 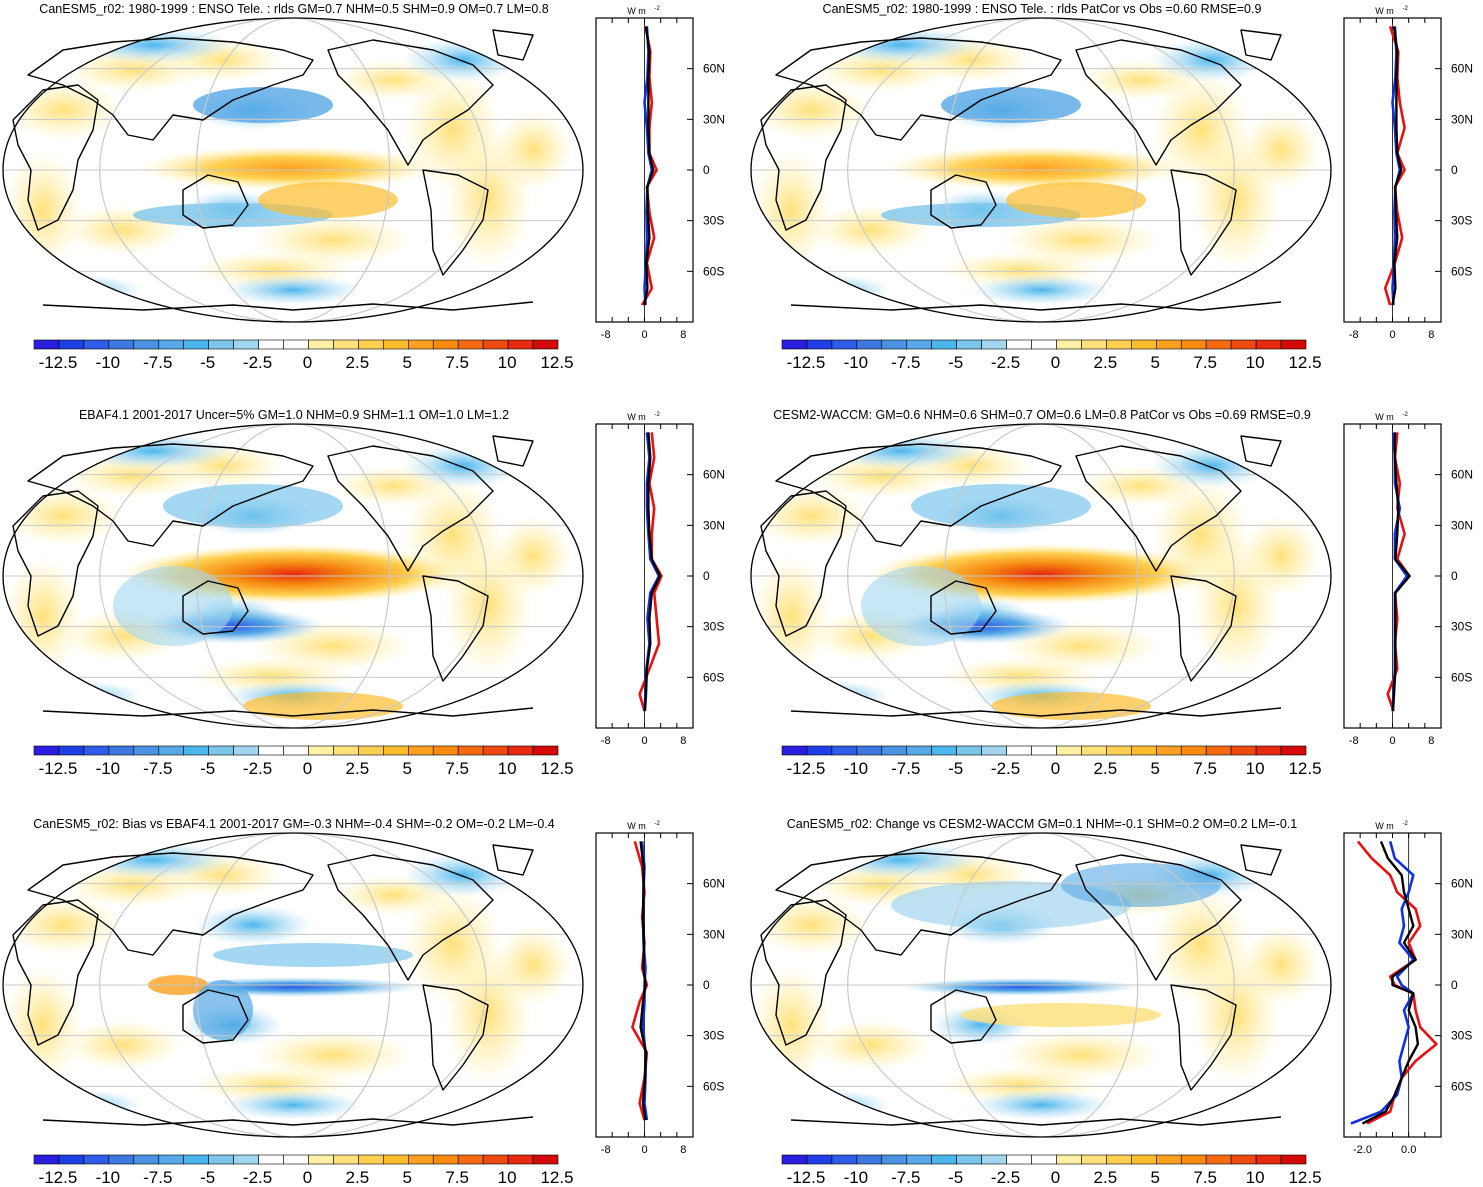 What do you see at coordinates (358, 768) in the screenshot?
I see `colorbar-label: 2.5` at bounding box center [358, 768].